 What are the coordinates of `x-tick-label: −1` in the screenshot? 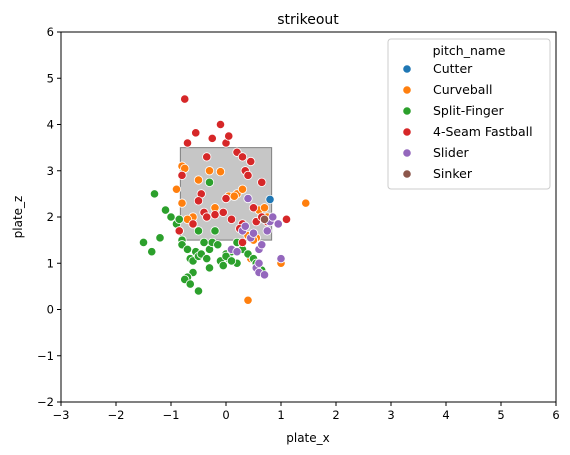 It's located at (171, 415).